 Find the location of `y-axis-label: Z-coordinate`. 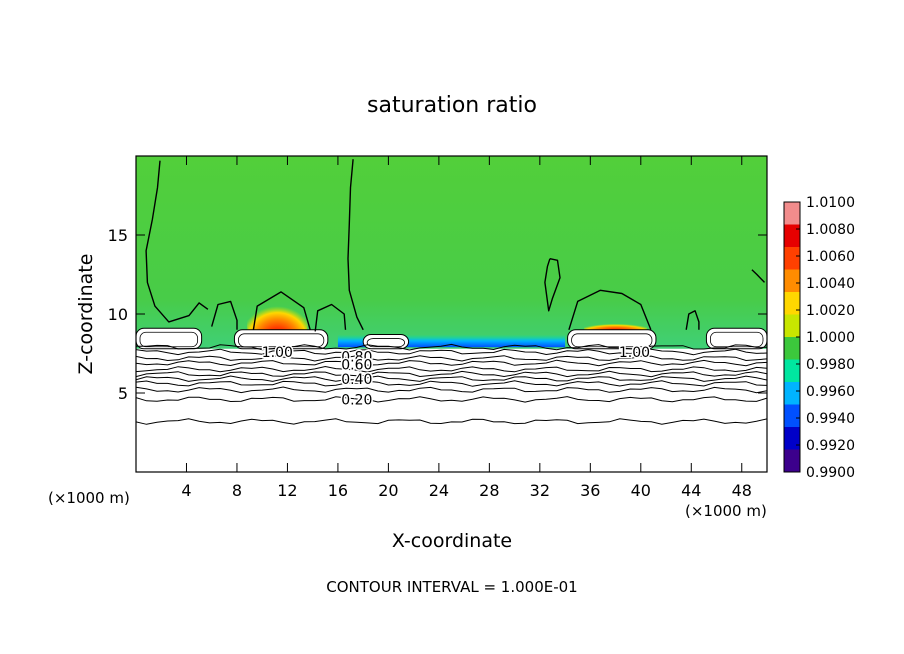

y-axis-label: Z-coordinate is located at coordinates (86, 314).